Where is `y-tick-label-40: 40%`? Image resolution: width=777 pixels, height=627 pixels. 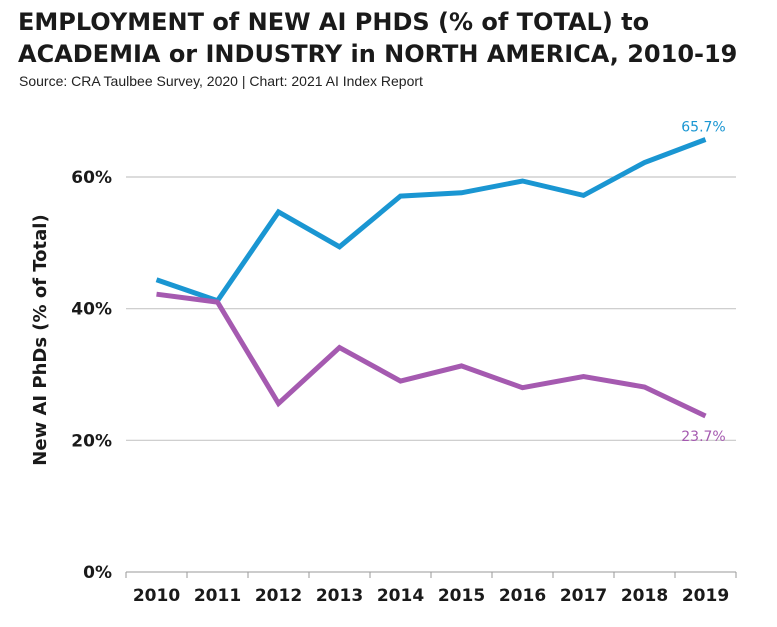 y-tick-label-40: 40% is located at coordinates (91, 310).